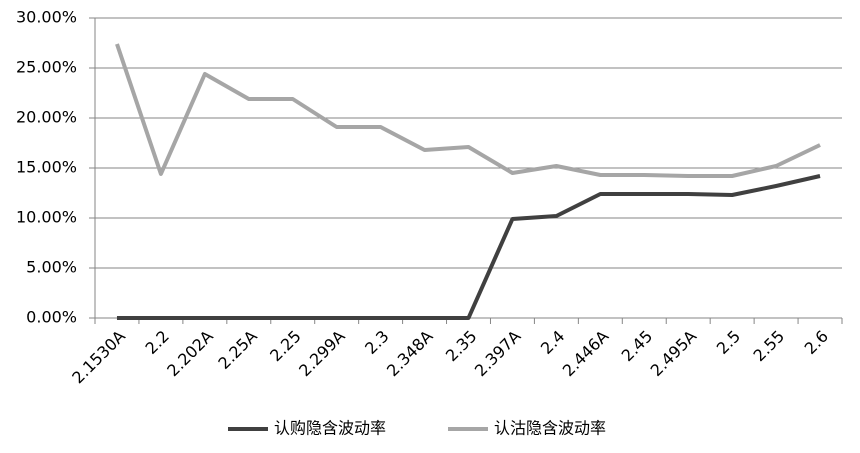  What do you see at coordinates (46, 217) in the screenshot?
I see `y-tick-label: 10.00%` at bounding box center [46, 217].